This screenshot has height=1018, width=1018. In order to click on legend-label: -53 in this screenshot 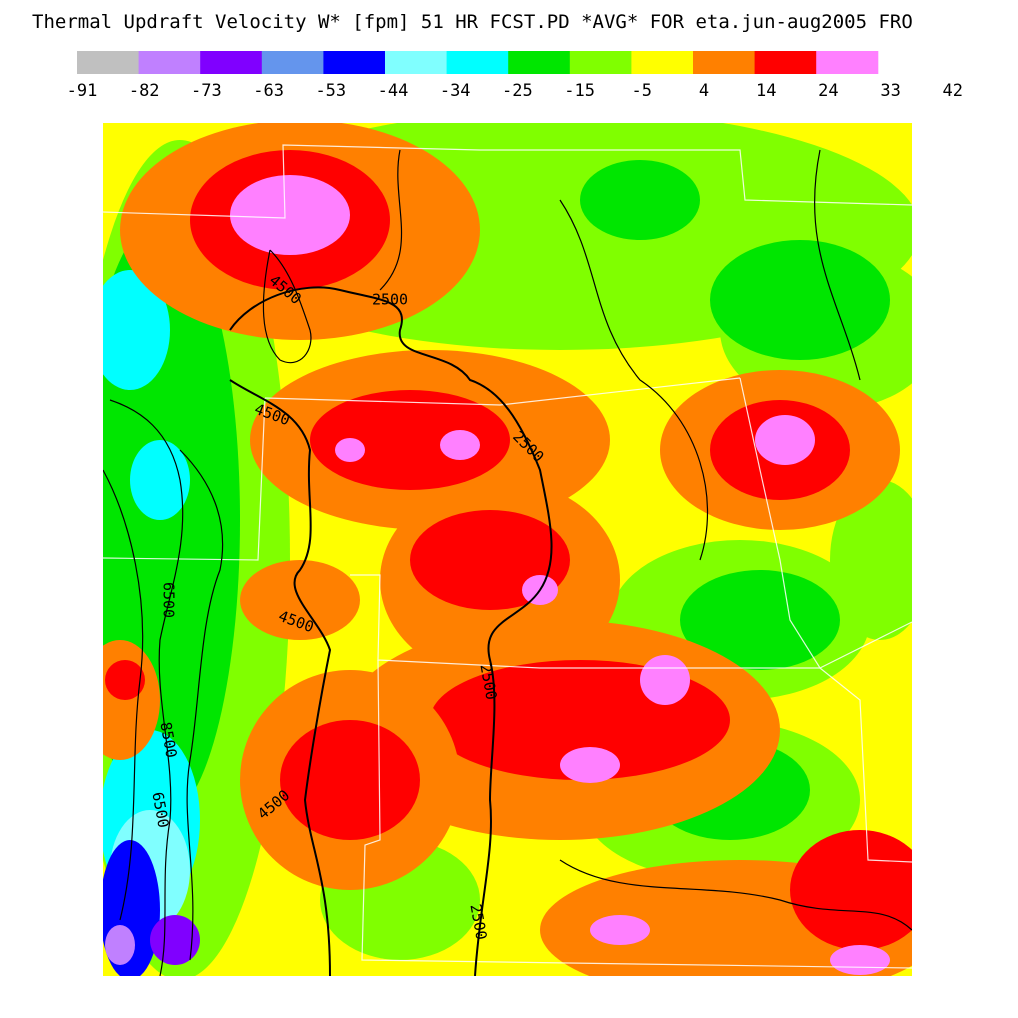, I will do `click(330, 91)`.